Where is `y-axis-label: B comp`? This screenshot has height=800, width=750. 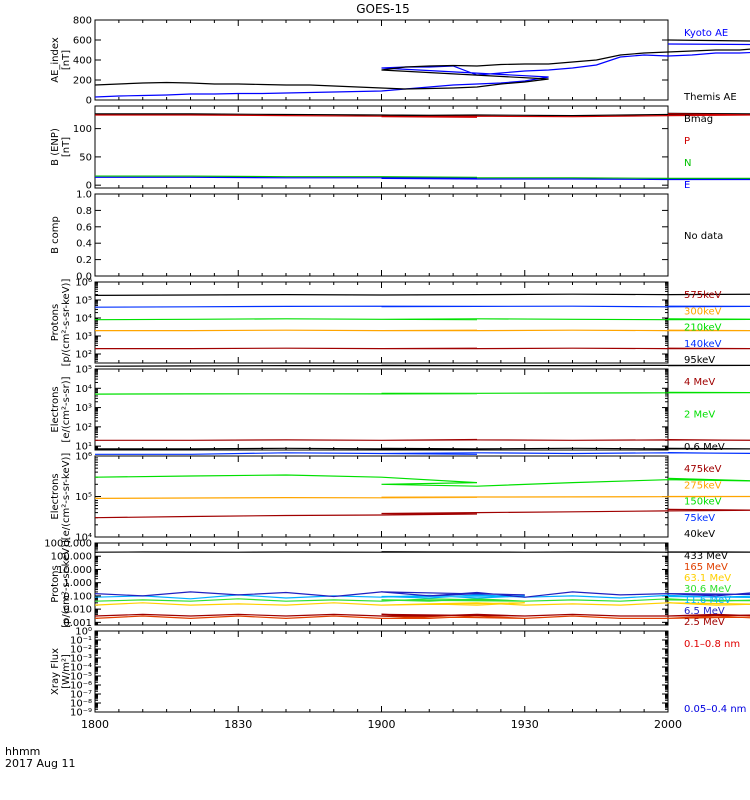 y-axis-label: B comp is located at coordinates (55, 235).